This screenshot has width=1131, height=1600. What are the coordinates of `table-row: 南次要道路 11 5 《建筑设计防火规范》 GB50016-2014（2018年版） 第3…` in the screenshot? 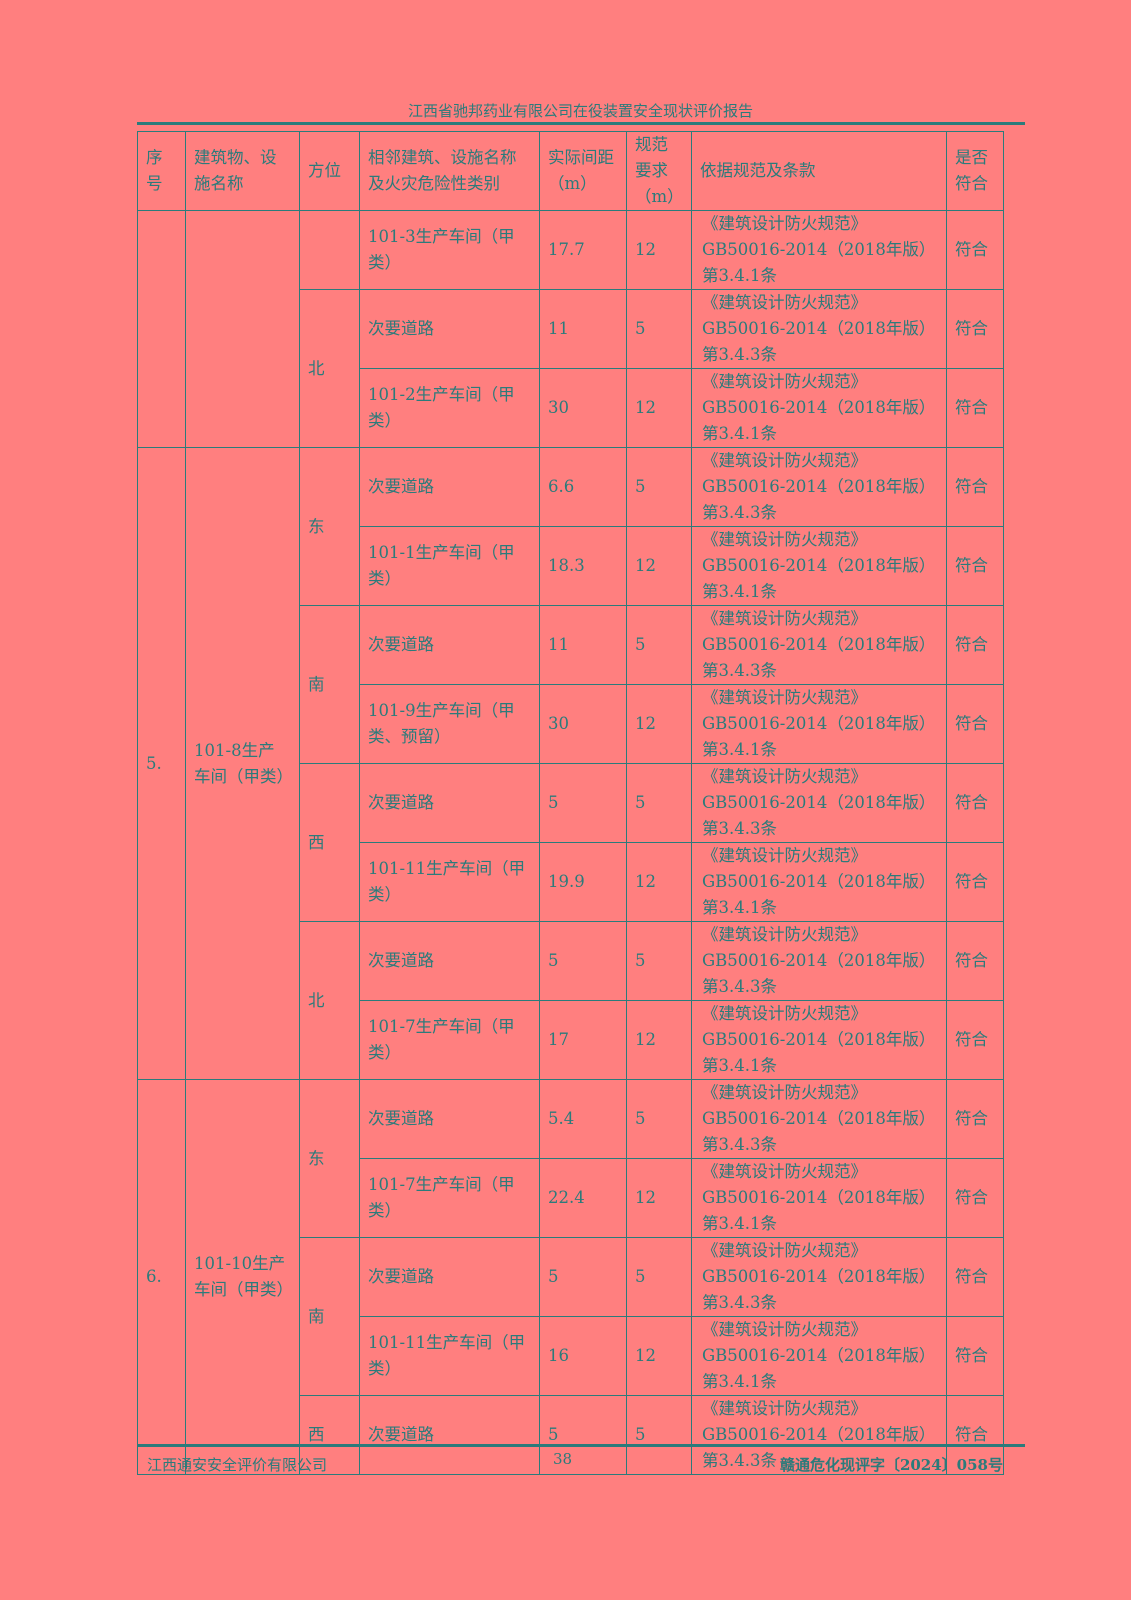 It's located at (571, 684).